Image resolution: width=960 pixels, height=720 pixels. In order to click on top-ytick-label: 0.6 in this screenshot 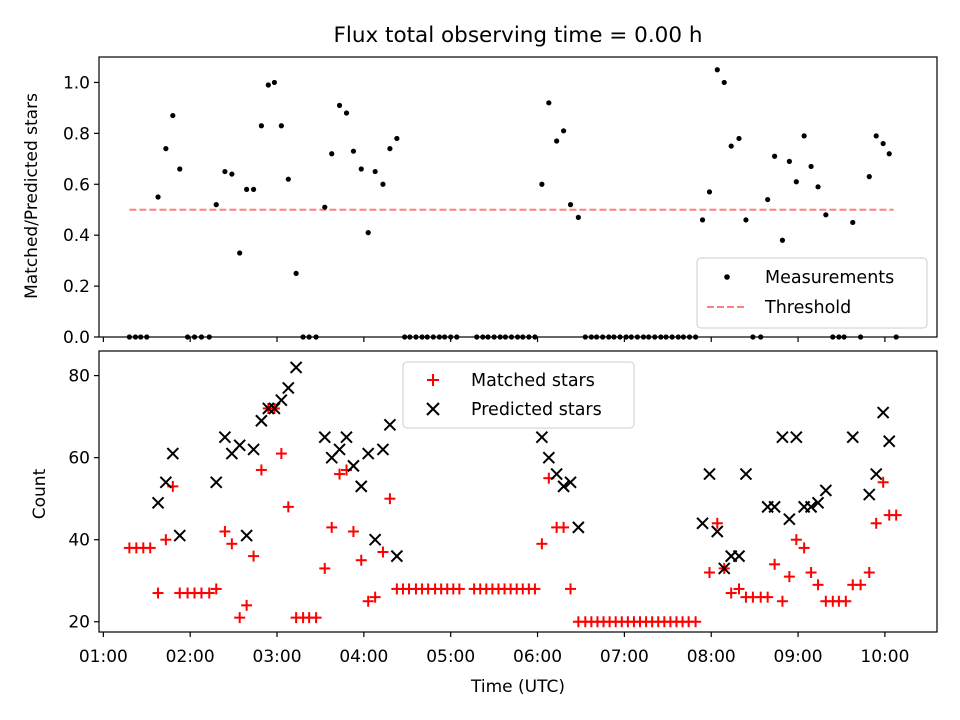, I will do `click(76, 185)`.